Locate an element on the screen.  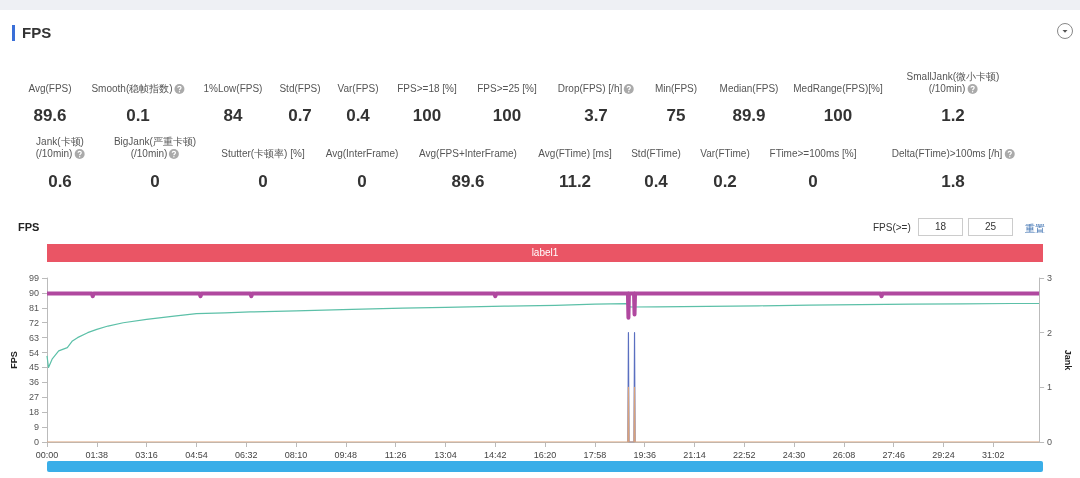
text: 1.8 is located at coordinates (953, 182).